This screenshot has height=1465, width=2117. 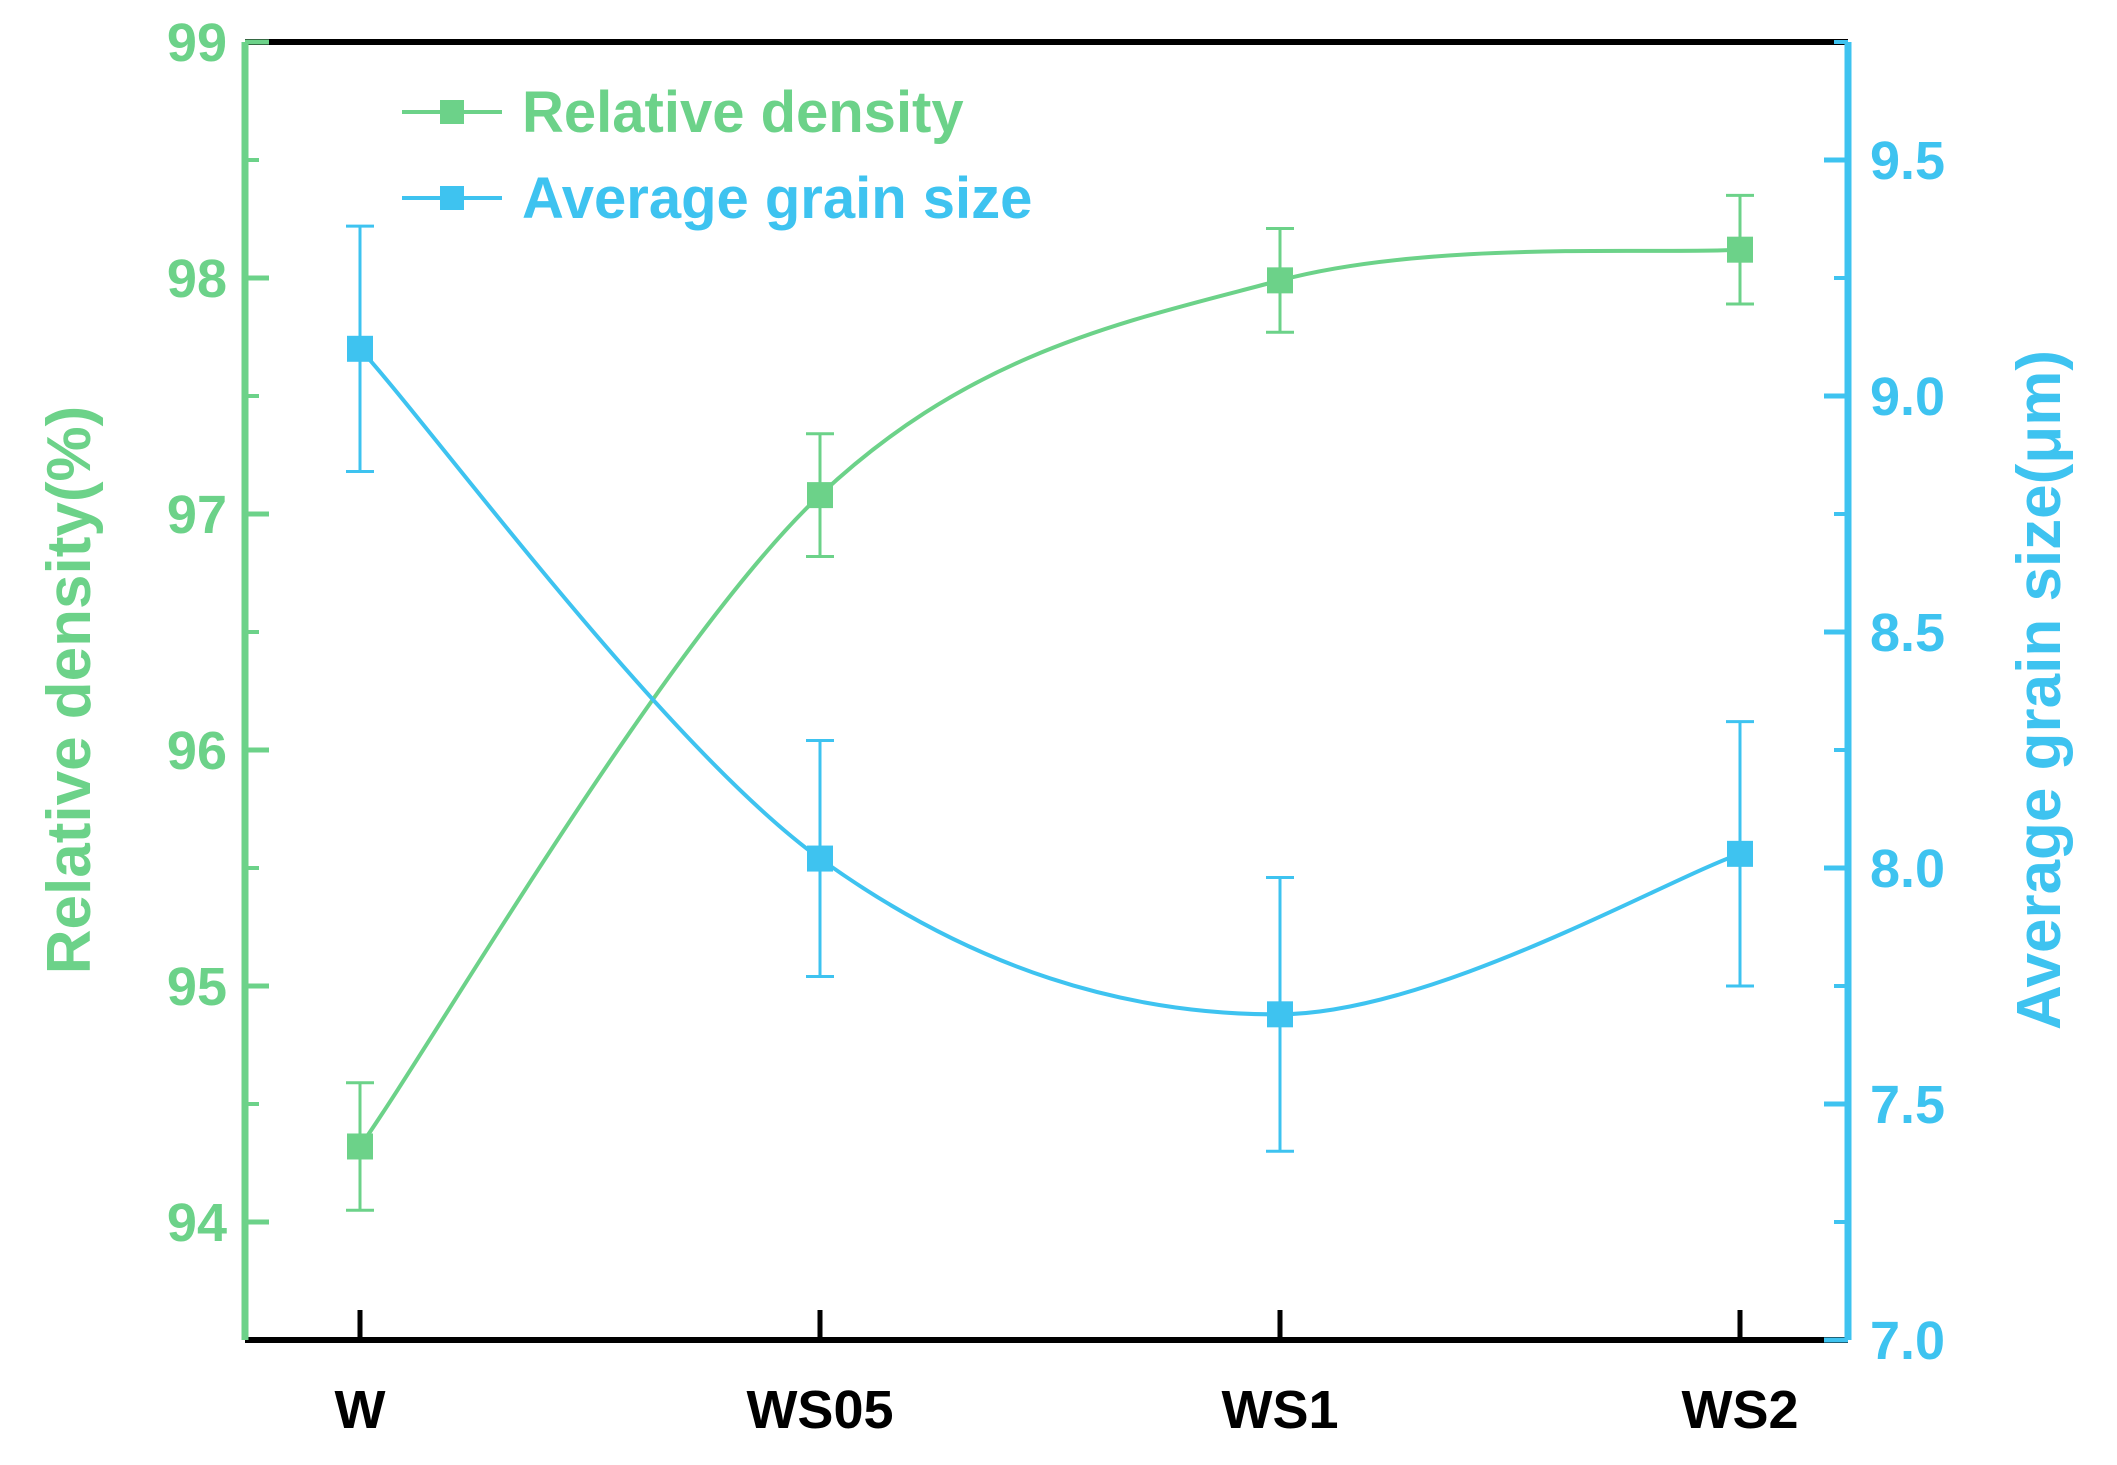 I want to click on left-axis-title: Relative density(%), so click(x=69, y=690).